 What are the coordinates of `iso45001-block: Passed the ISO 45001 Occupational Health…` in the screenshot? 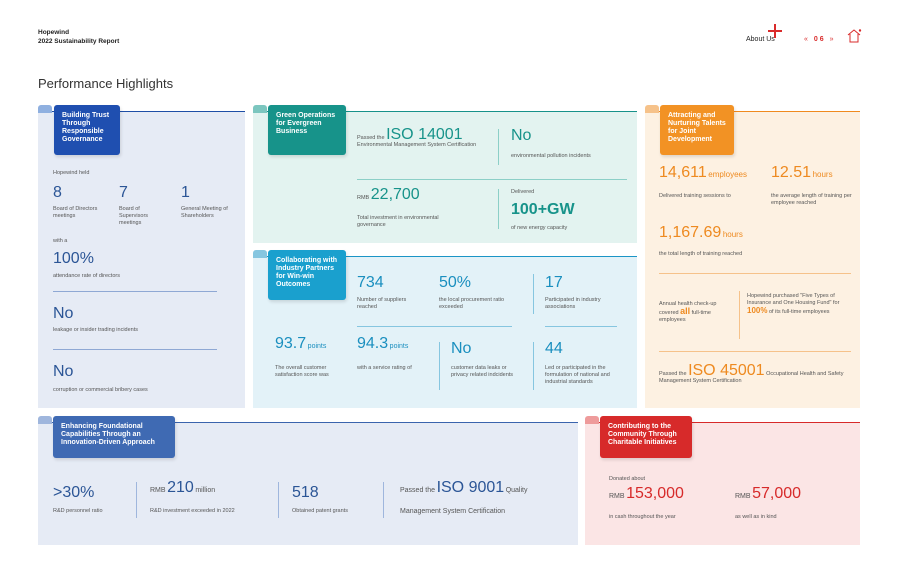 It's located at (757, 374).